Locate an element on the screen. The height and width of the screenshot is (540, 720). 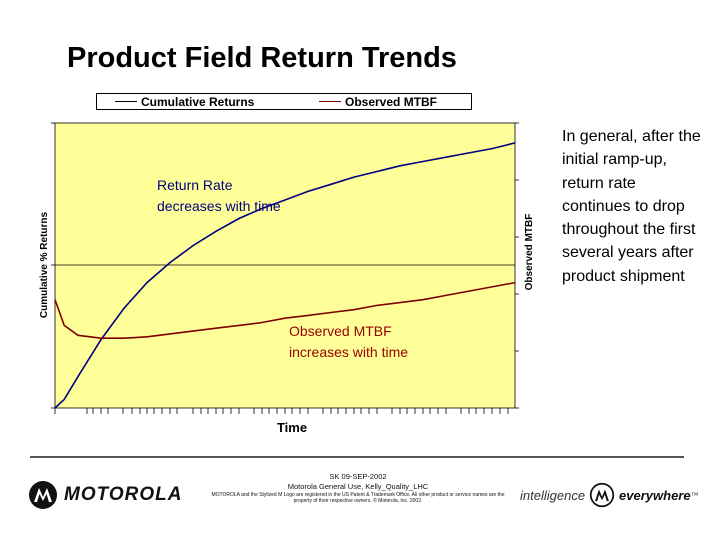
motorola-m-small-icon is located at coordinates (602, 495).